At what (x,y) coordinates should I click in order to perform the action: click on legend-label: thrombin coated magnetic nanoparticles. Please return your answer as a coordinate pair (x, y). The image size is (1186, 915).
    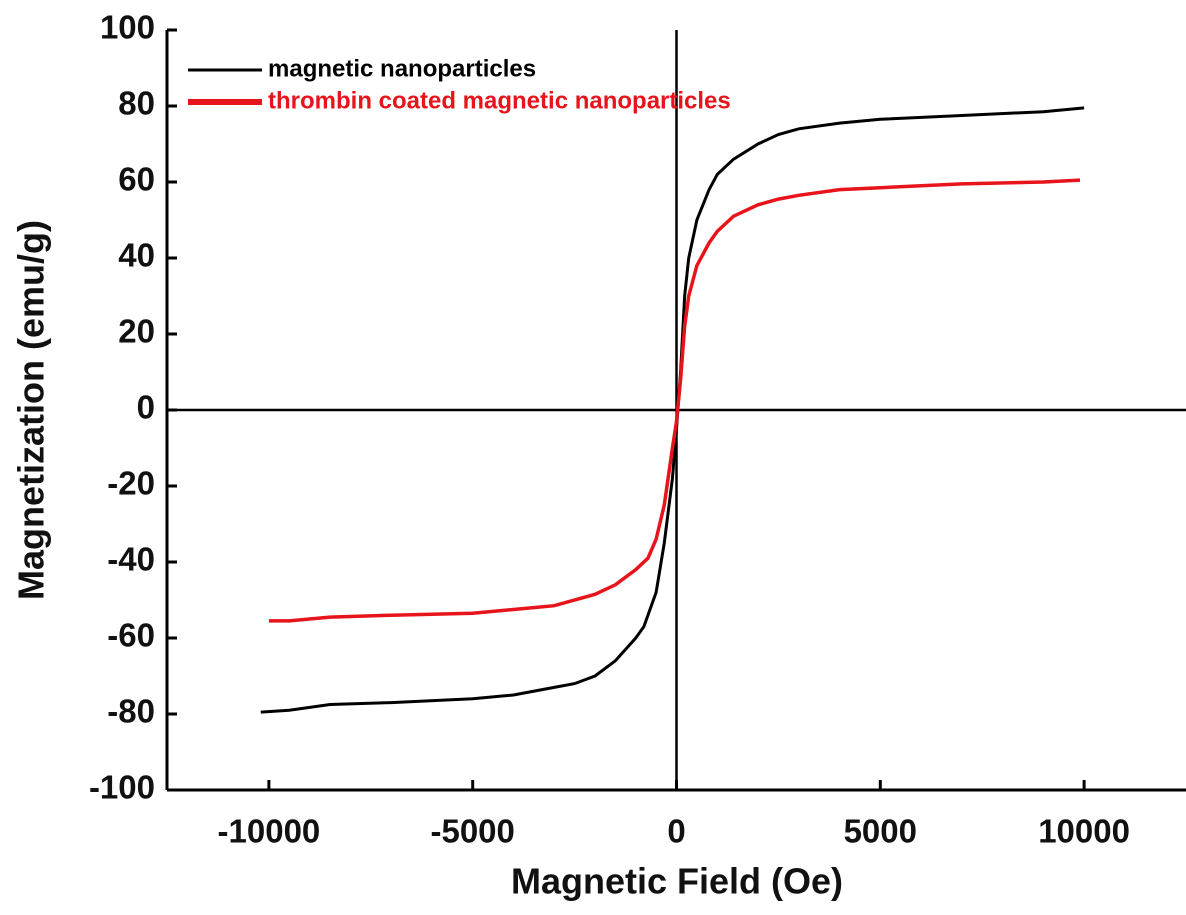
    Looking at the image, I should click on (499, 100).